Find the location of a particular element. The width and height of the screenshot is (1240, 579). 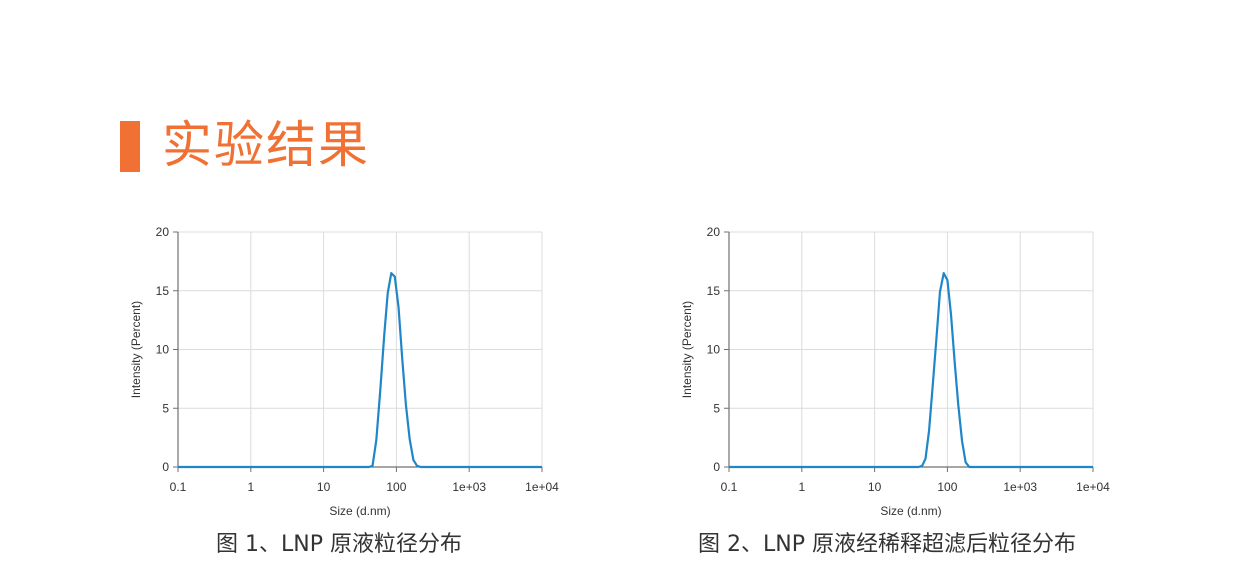

section-title-accent-bar is located at coordinates (130, 146).